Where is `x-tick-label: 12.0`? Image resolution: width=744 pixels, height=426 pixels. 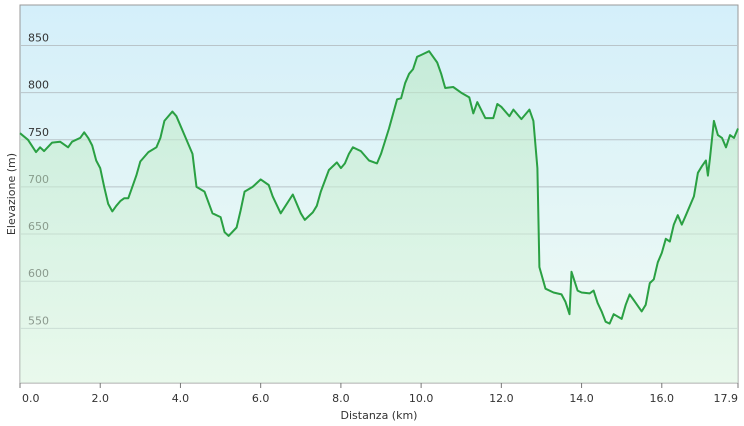 x-tick-label: 12.0 is located at coordinates (501, 398).